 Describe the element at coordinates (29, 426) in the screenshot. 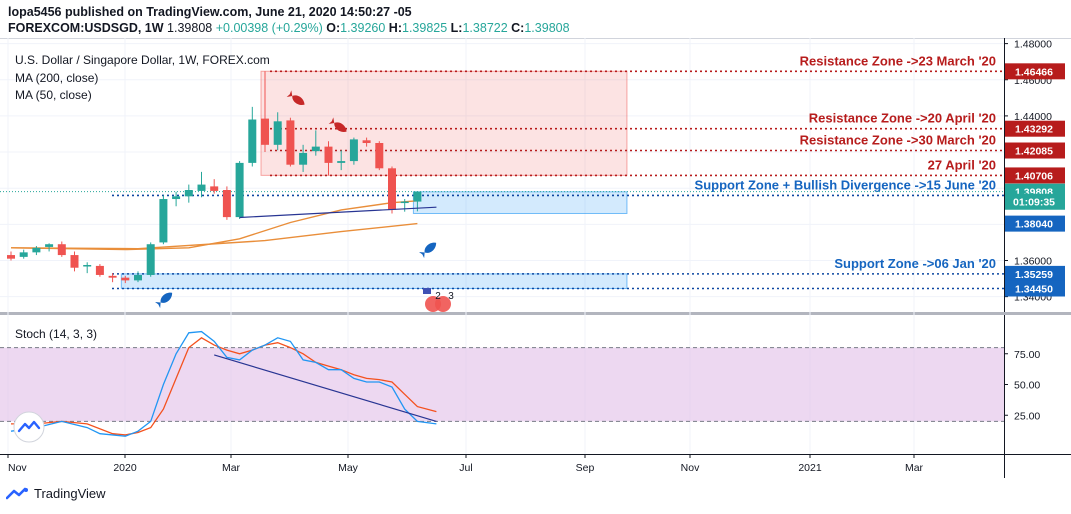

I see `tv-badge-icon-glyph` at that location.